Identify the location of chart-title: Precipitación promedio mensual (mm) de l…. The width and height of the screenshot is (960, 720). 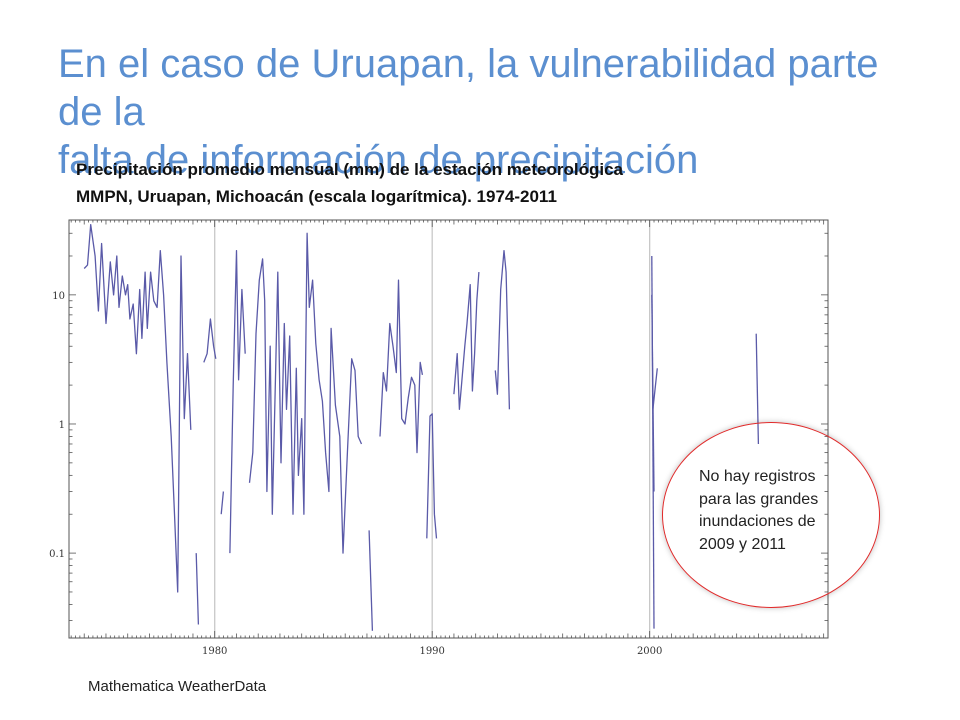
(436, 183).